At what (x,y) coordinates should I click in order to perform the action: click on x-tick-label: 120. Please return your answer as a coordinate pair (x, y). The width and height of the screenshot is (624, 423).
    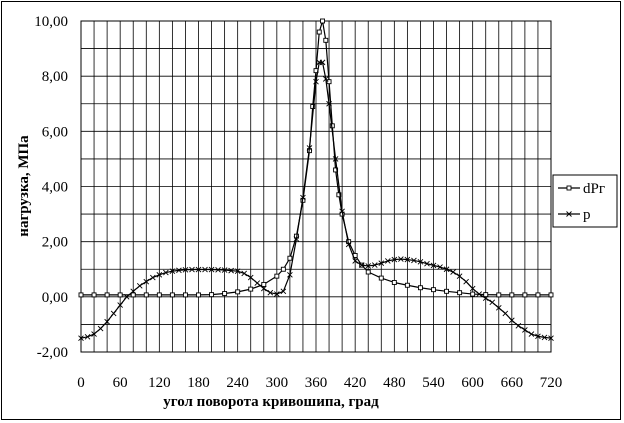
    Looking at the image, I should click on (159, 383).